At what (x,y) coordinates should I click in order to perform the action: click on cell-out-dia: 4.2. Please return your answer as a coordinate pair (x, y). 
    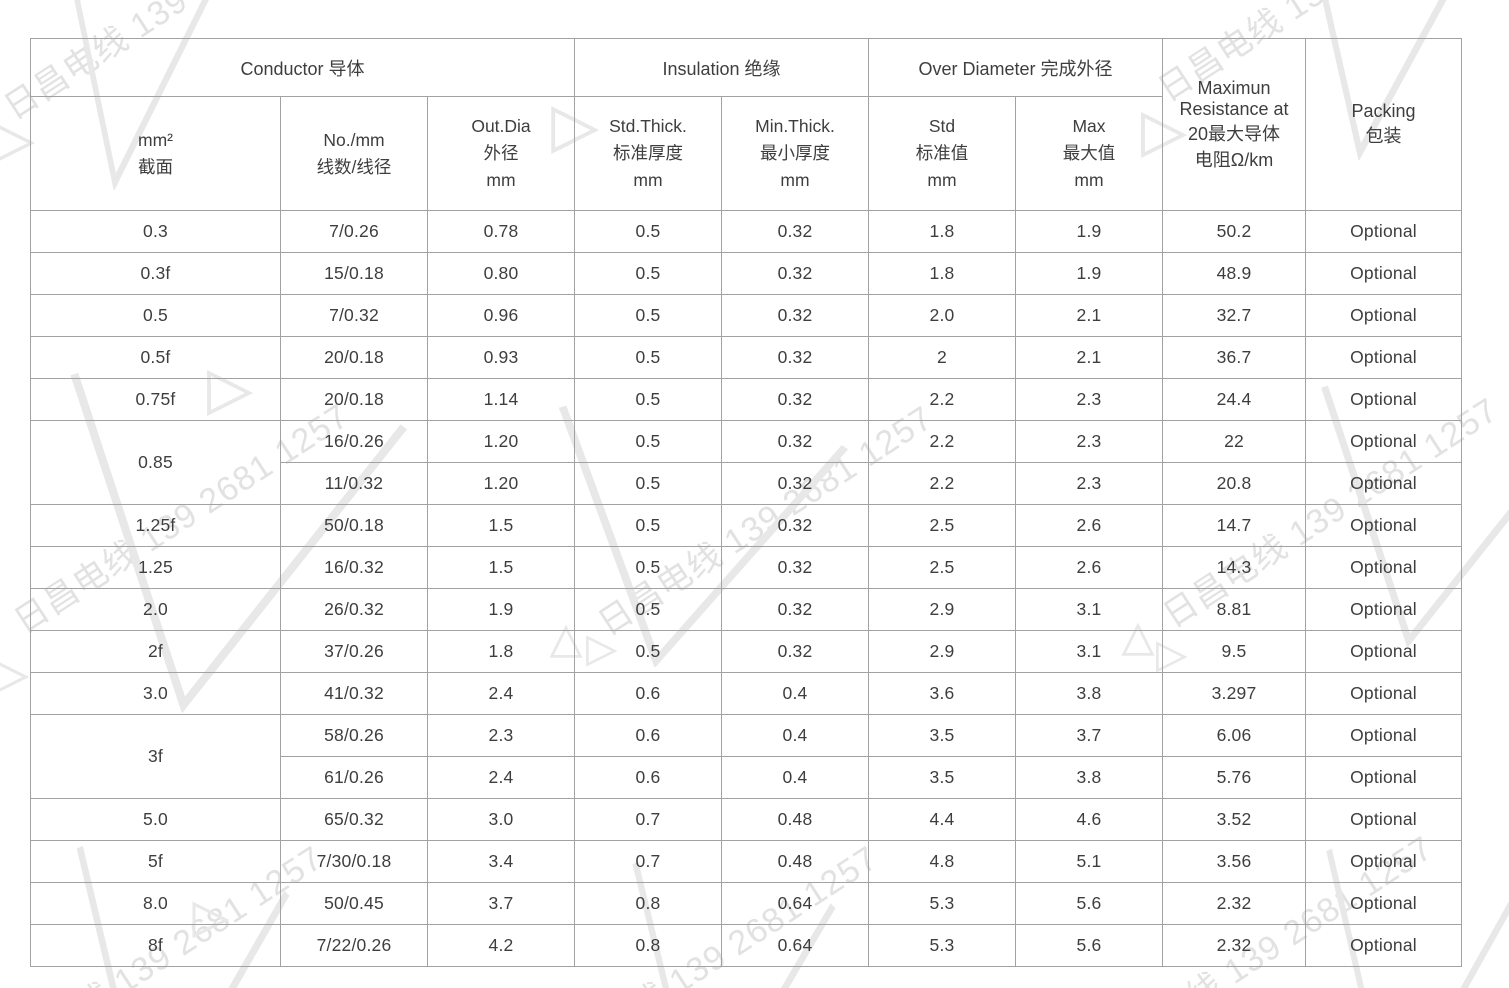
    Looking at the image, I should click on (501, 945).